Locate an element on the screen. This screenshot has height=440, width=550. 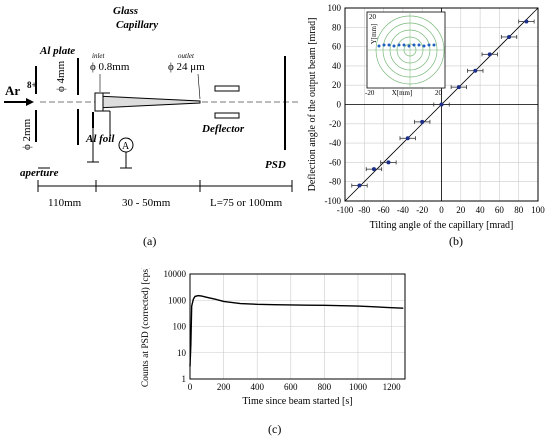
x-tick-label: 60 is located at coordinates (500, 210).